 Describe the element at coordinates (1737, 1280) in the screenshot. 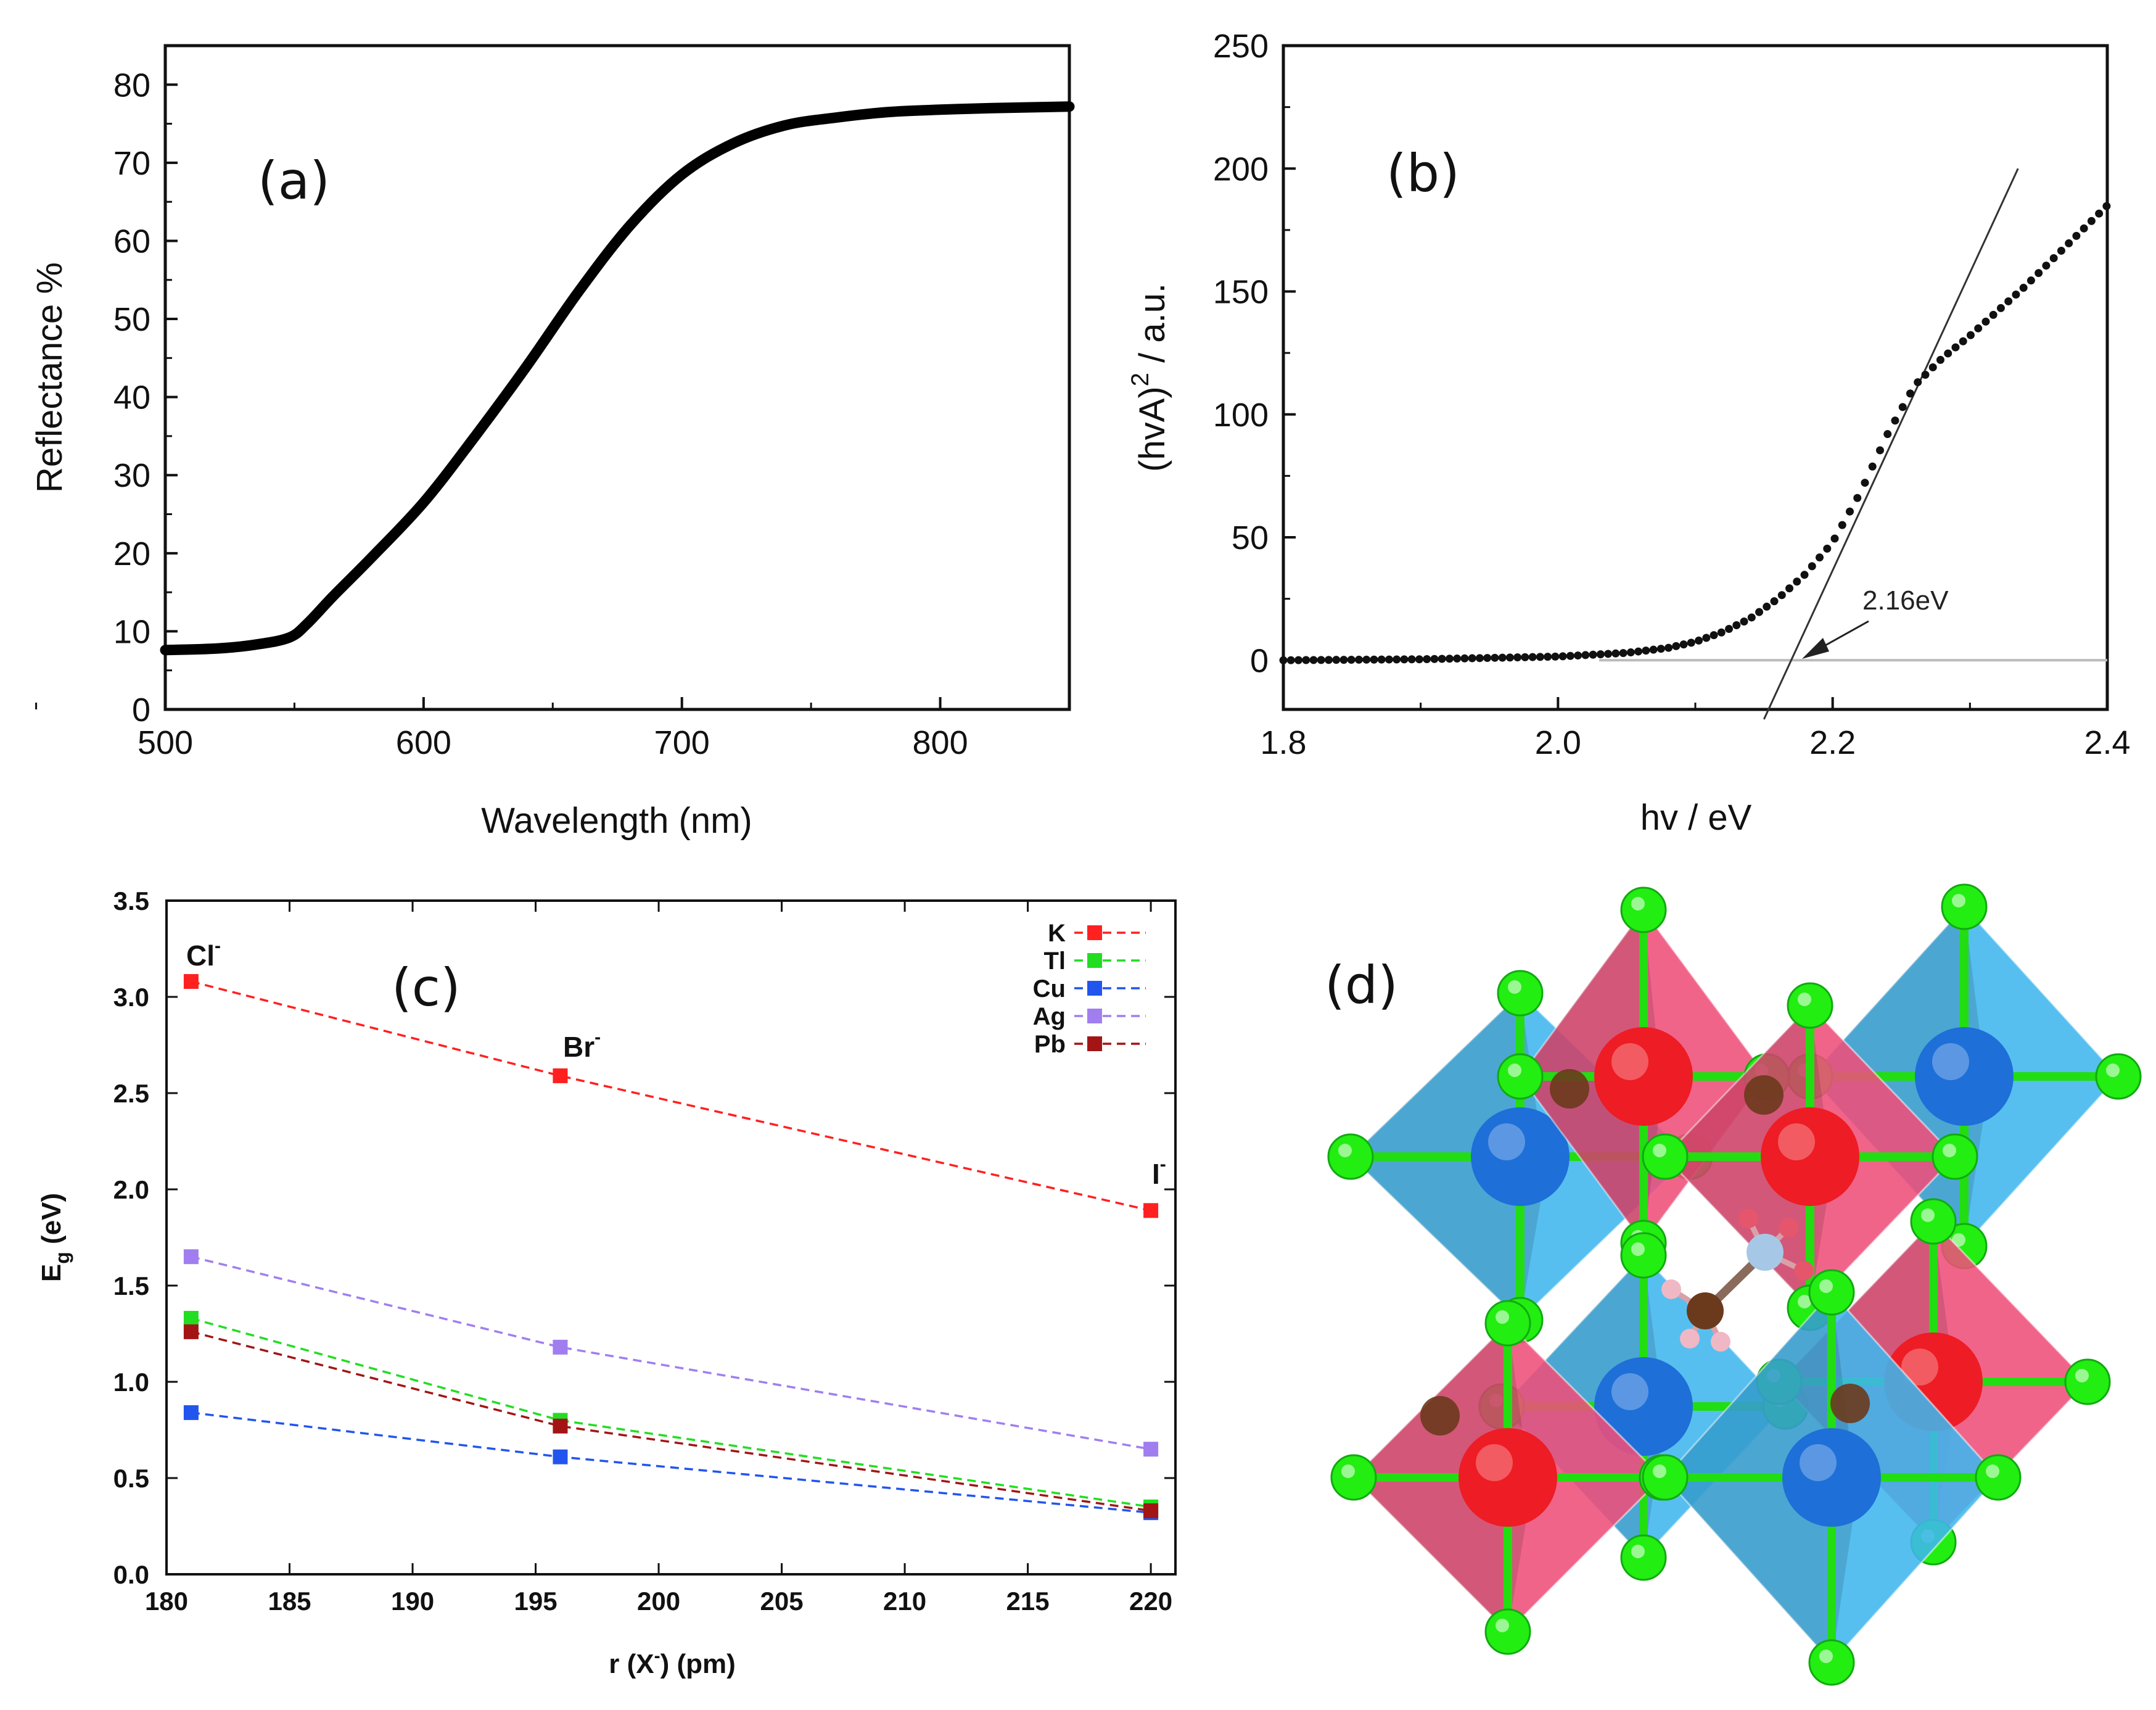

I see `organic-cation` at that location.